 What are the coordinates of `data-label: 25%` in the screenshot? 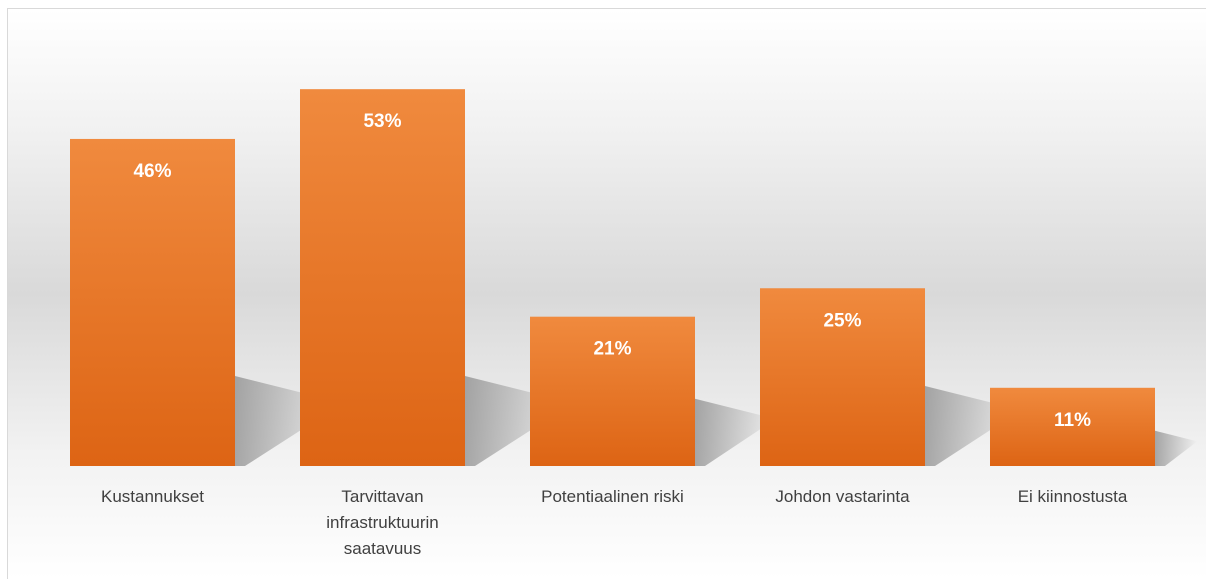 It's located at (842, 320).